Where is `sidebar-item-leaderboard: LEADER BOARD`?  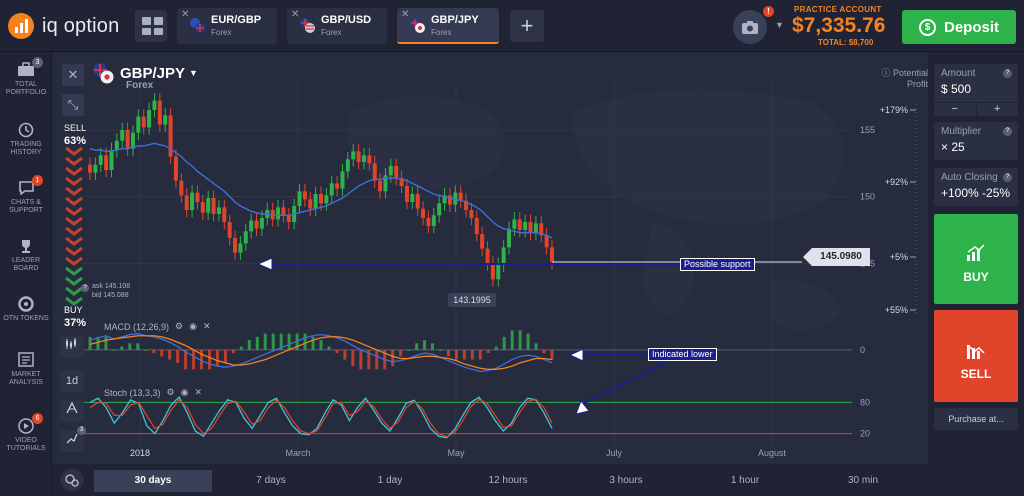
sidebar-item-leaderboard: LEADER BOARD is located at coordinates (26, 255).